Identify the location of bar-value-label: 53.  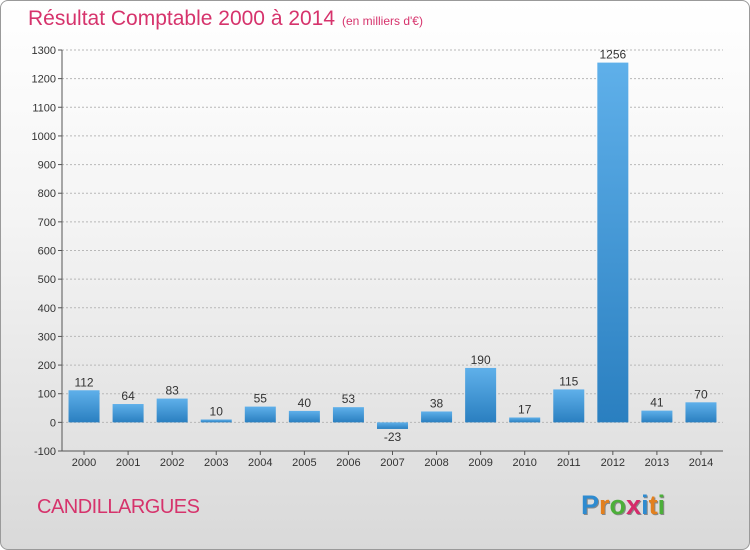
(349, 399).